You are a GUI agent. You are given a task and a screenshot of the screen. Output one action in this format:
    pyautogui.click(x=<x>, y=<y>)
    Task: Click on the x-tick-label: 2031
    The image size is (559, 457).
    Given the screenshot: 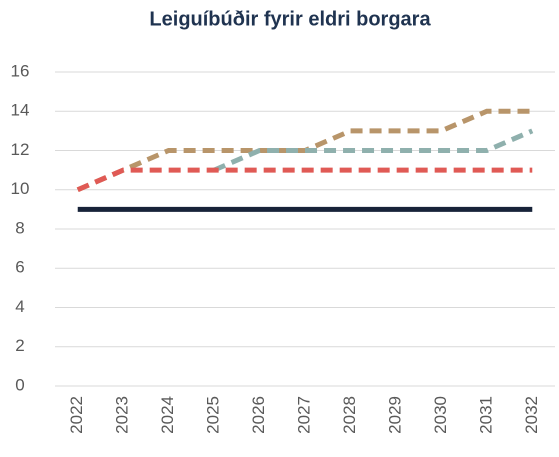 What is the action you would take?
    pyautogui.click(x=485, y=415)
    